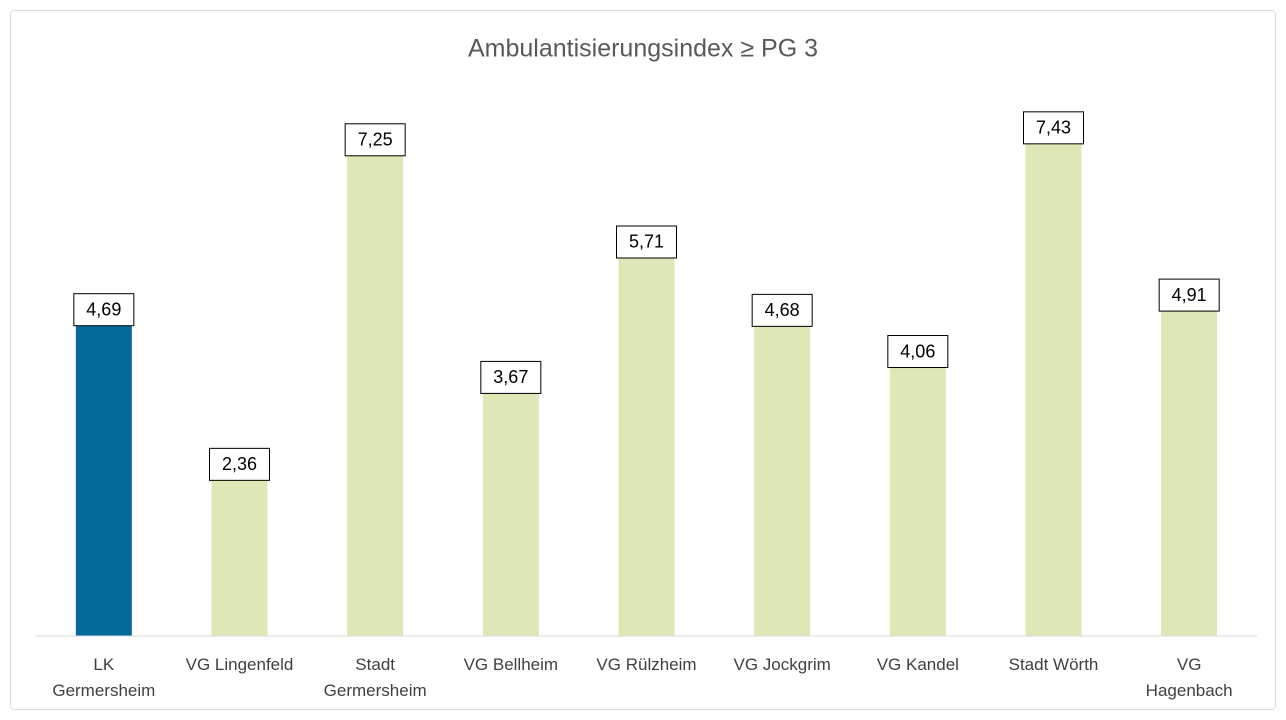 The height and width of the screenshot is (720, 1286). What do you see at coordinates (643, 49) in the screenshot?
I see `chart-title: Ambulantisierungsindex ≥ PG 3` at bounding box center [643, 49].